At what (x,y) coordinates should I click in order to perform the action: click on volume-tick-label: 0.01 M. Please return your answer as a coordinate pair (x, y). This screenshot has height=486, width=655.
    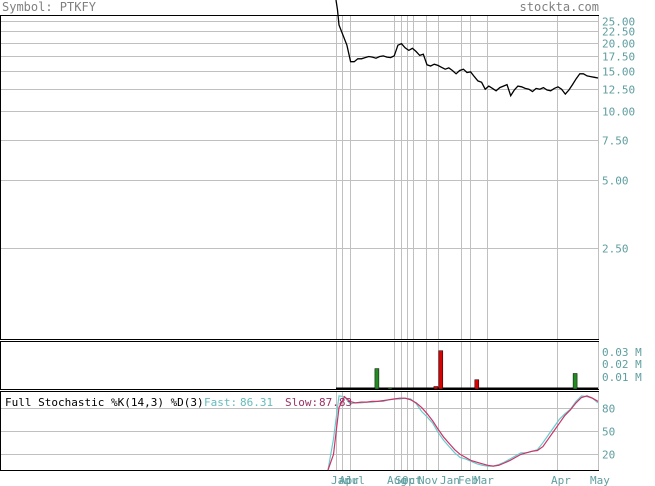
    Looking at the image, I should click on (622, 377).